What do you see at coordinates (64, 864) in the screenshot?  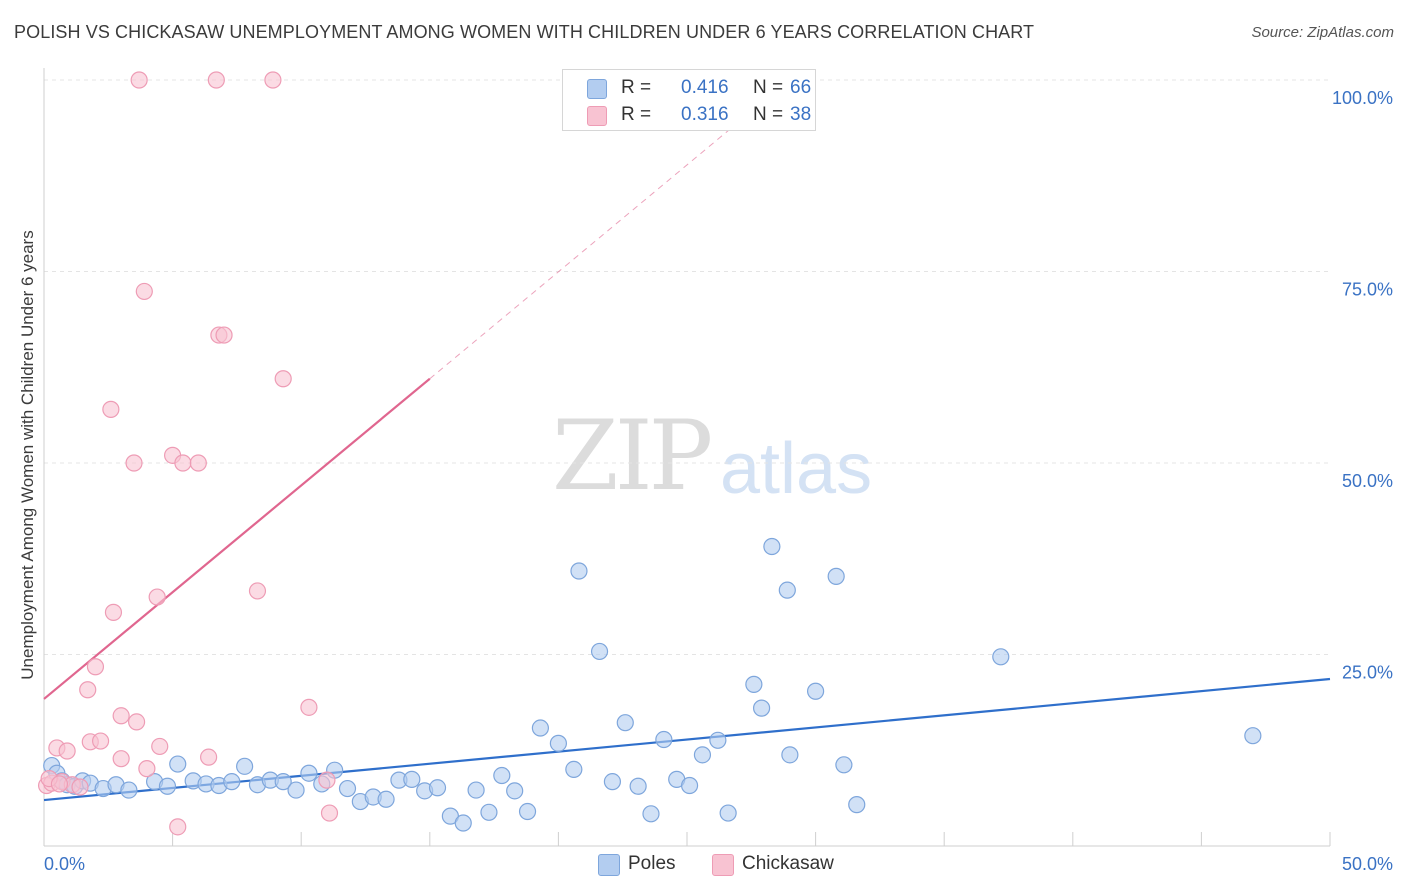 I see `x-tick-label: 0.0%` at bounding box center [64, 864].